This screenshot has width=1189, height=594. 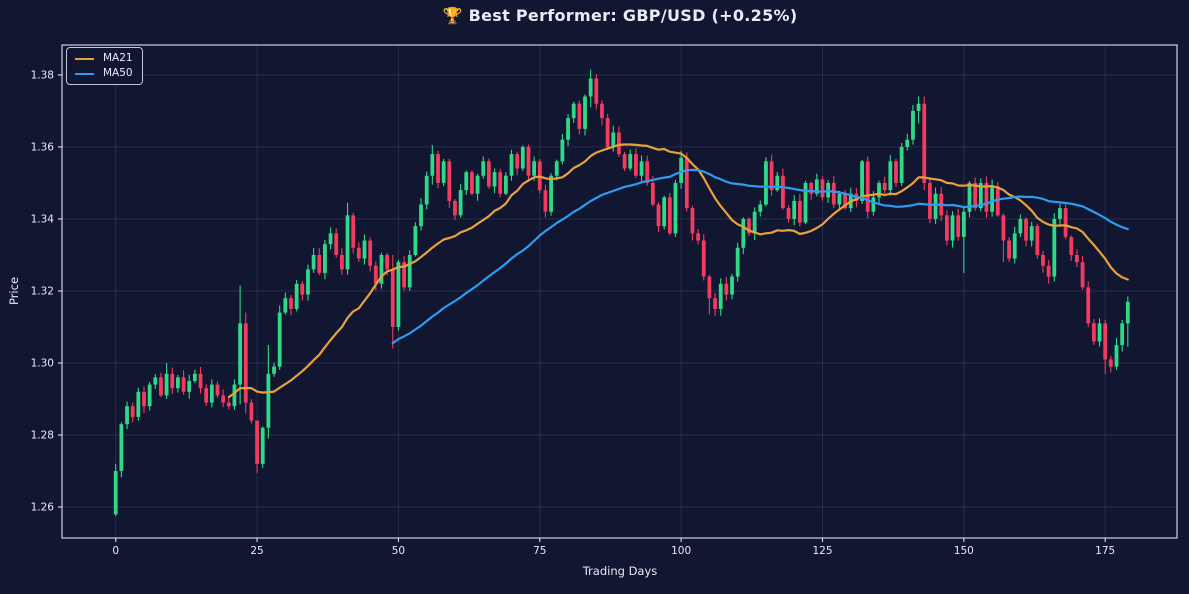 I want to click on legend-label-ma50: MA50, so click(x=118, y=73).